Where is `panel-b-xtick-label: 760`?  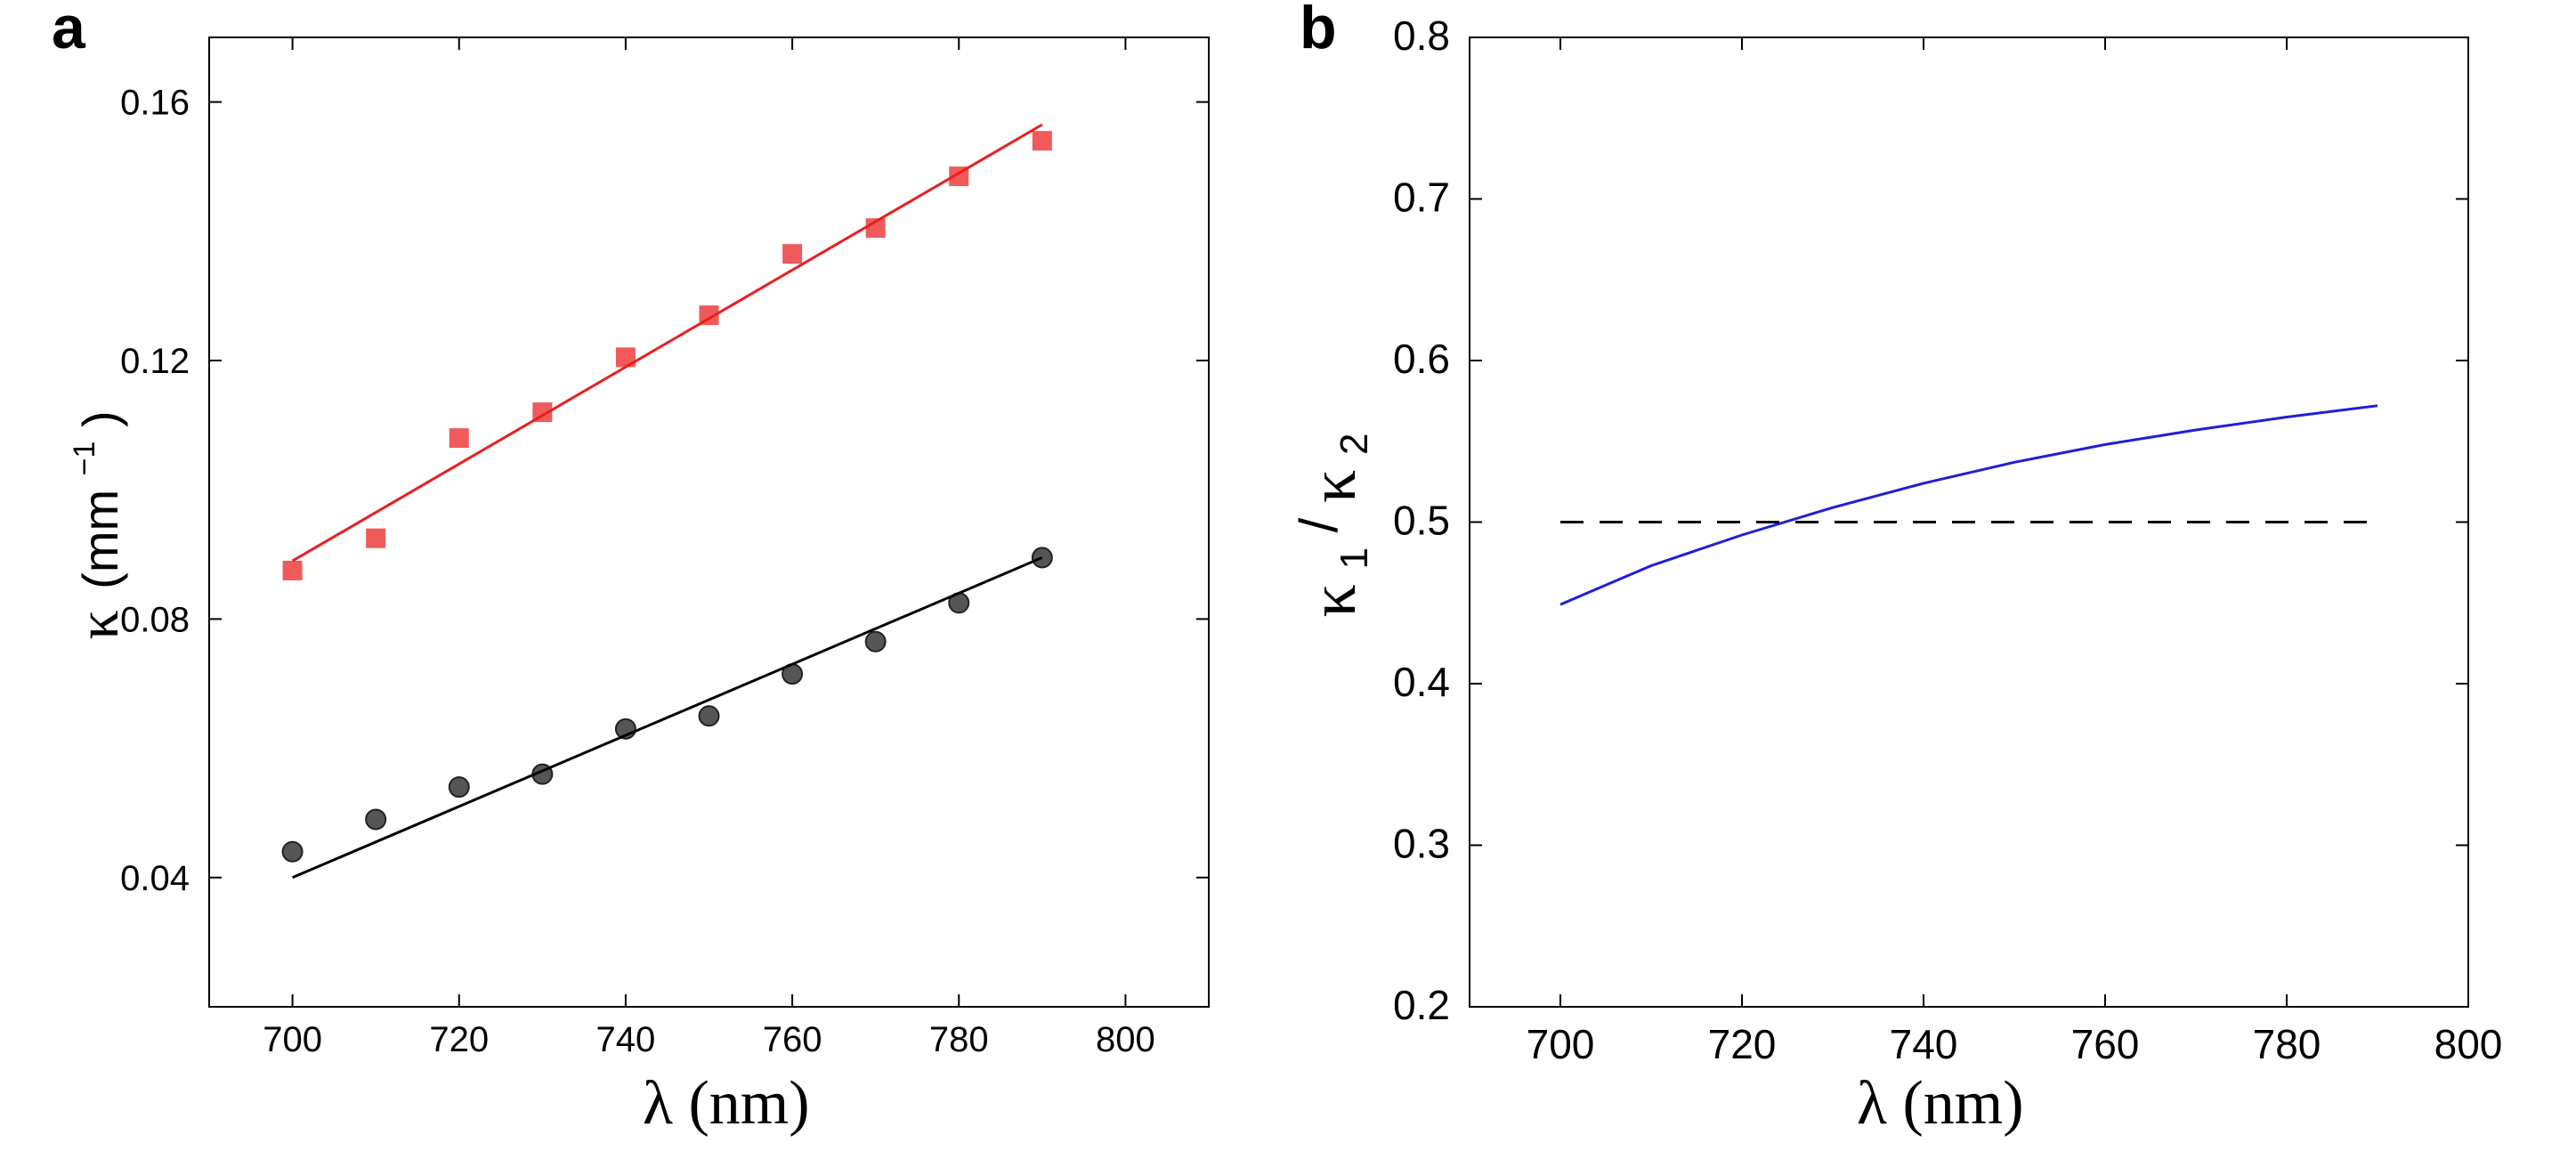
panel-b-xtick-label: 760 is located at coordinates (2105, 1044).